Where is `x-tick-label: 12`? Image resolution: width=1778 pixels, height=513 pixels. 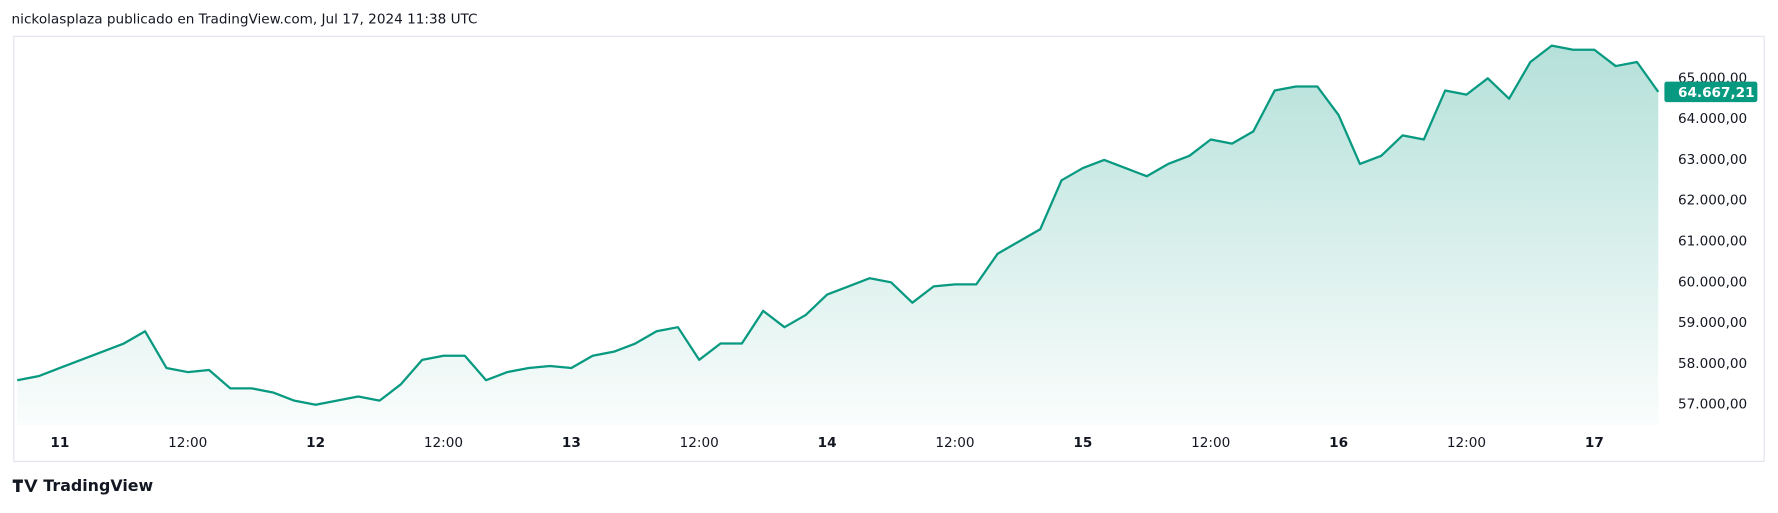
x-tick-label: 12 is located at coordinates (315, 443).